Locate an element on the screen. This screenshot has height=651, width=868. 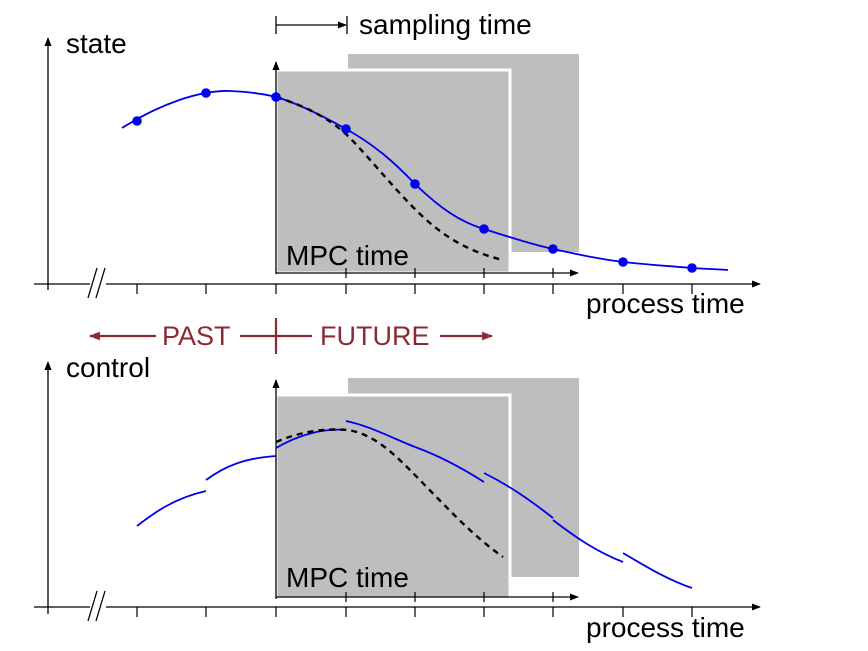
mpc-time-label-top: MPC time is located at coordinates (347, 255).